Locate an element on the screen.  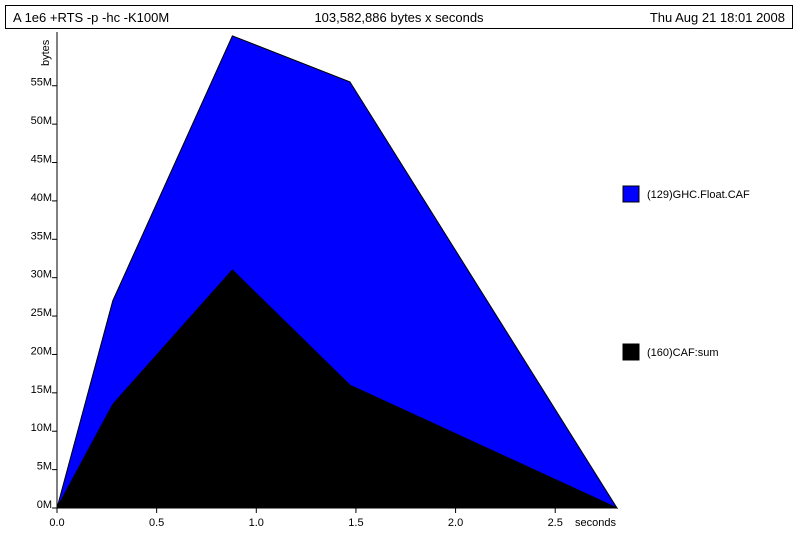
y-tick-label: 10M is located at coordinates (41, 428).